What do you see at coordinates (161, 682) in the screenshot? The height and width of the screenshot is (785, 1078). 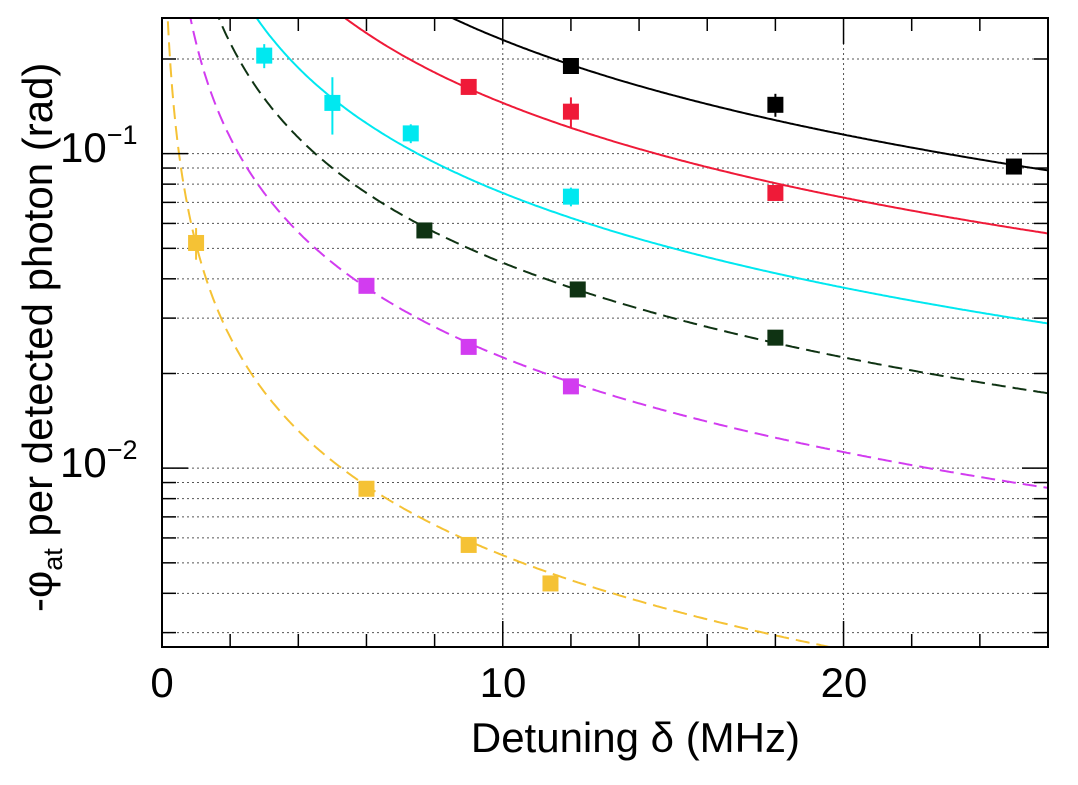 I see `x-tick-label-0: 0` at bounding box center [161, 682].